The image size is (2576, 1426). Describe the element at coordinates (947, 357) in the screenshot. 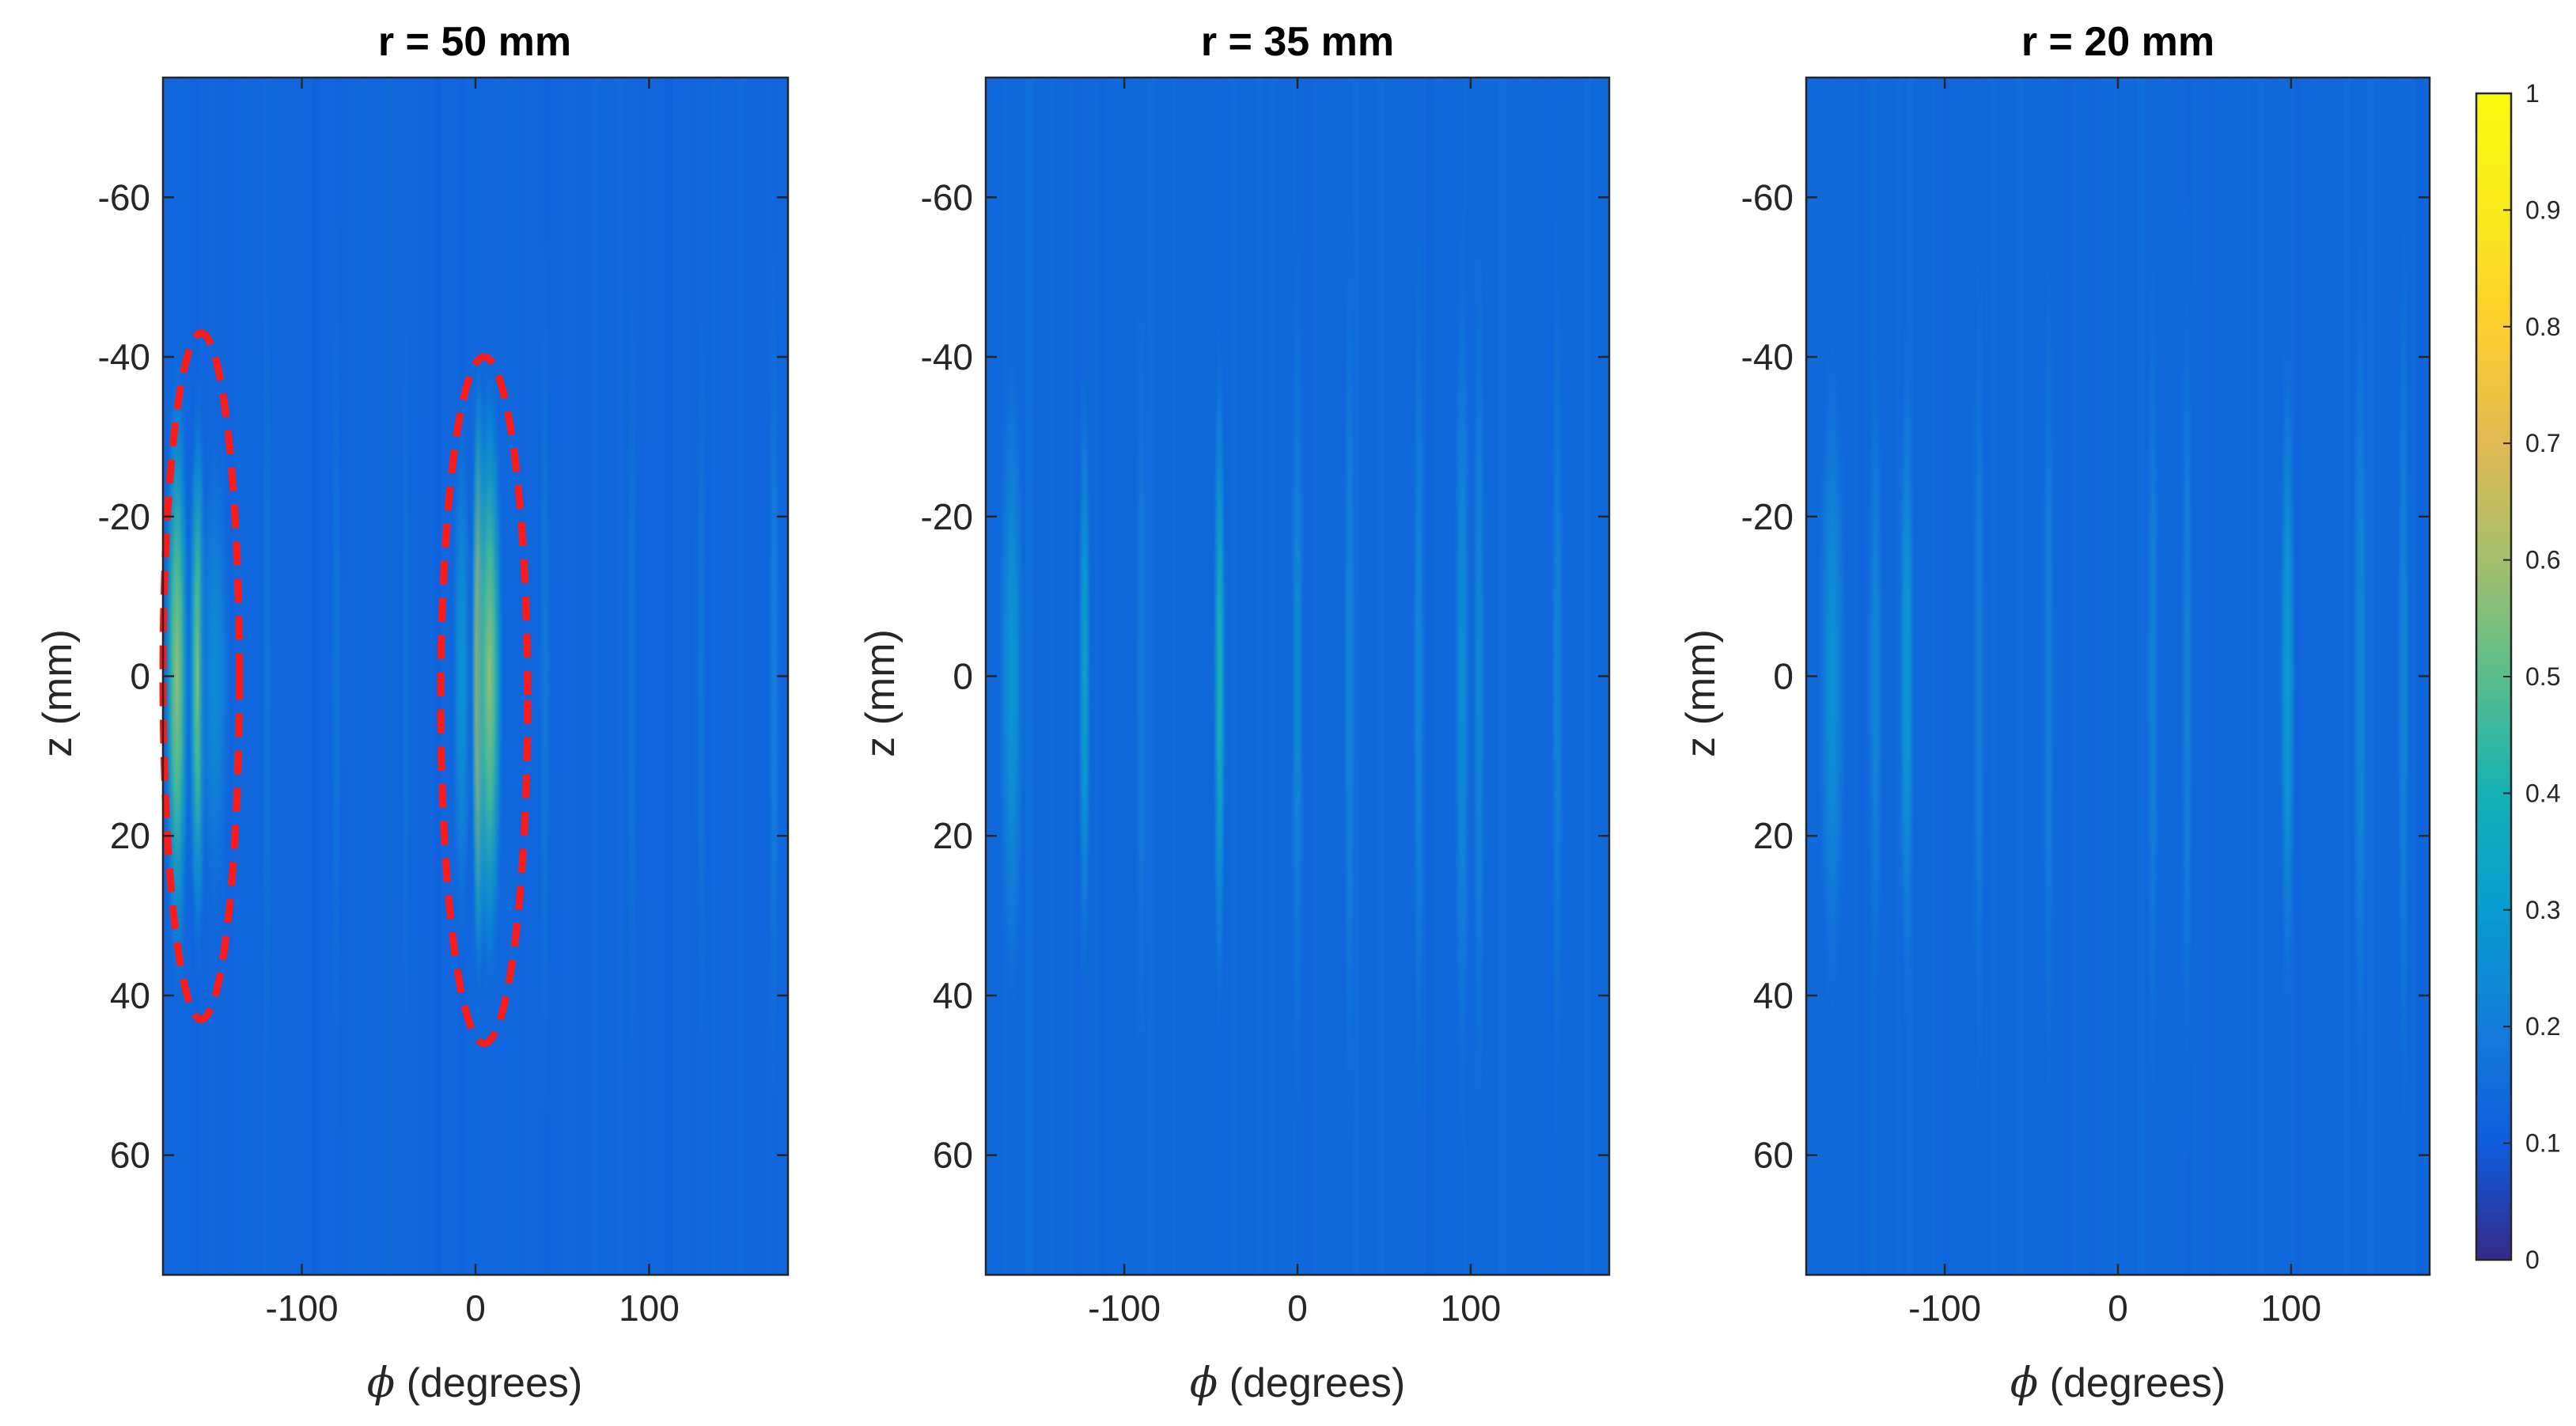

I see `y-tick-label: -40` at that location.